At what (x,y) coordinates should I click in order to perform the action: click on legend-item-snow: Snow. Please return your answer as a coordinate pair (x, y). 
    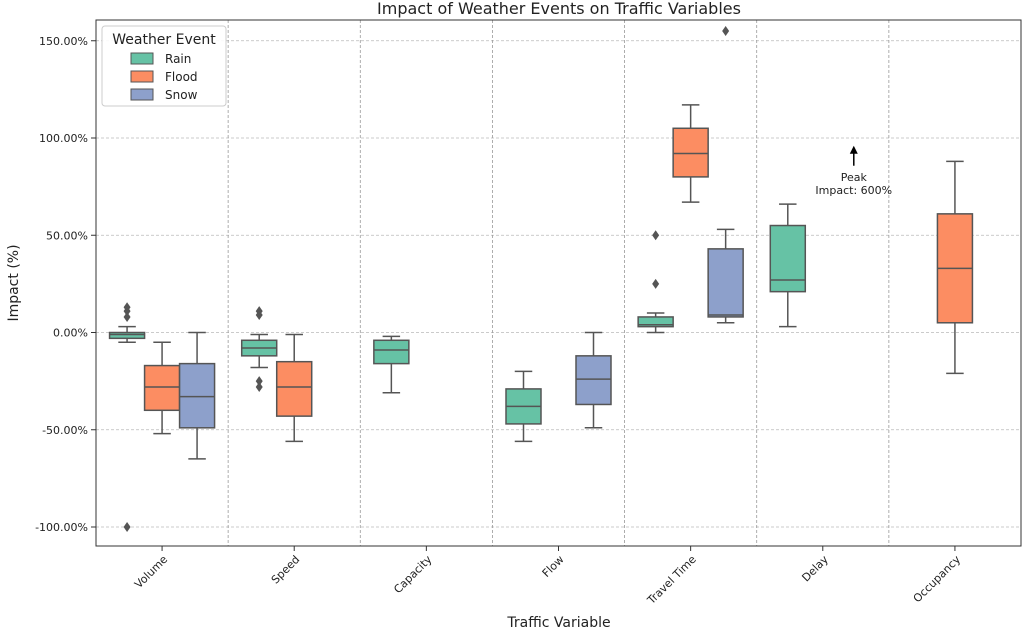
    Looking at the image, I should click on (164, 95).